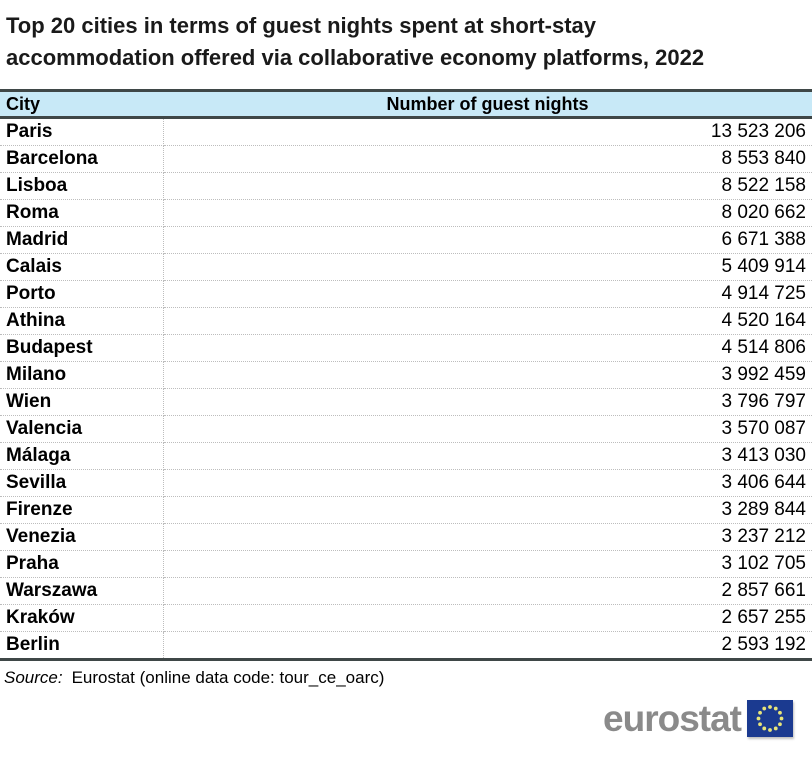  What do you see at coordinates (82, 321) in the screenshot?
I see `city-cell: Athina` at bounding box center [82, 321].